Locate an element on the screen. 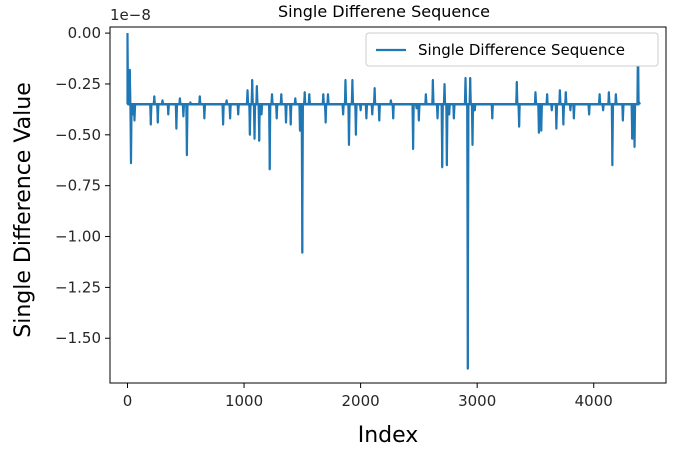  chart-title: Single Differene Sequence is located at coordinates (384, 11).